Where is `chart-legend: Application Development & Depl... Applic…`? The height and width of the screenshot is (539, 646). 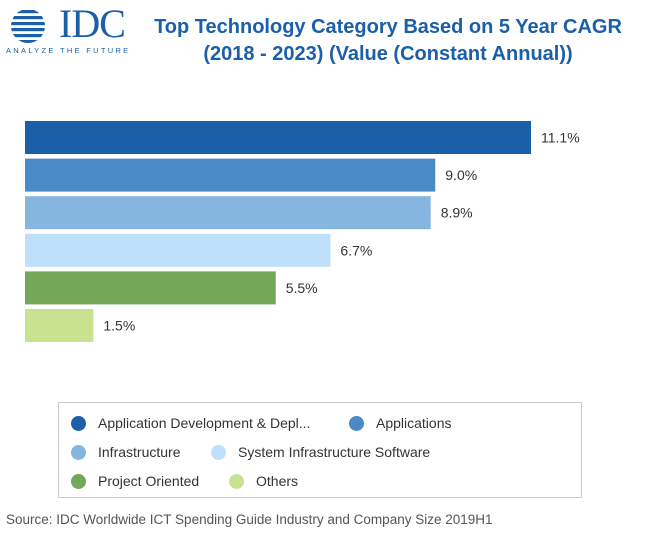
chart-legend: Application Development & Depl... Applic… is located at coordinates (320, 450).